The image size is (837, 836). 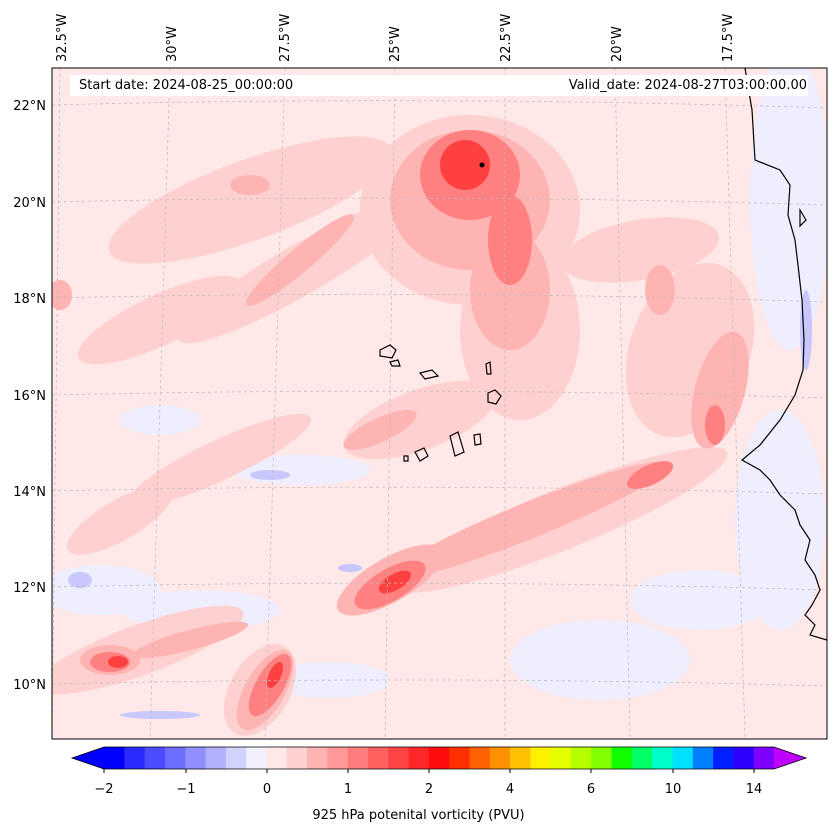 I want to click on header-band, so click(x=439, y=85).